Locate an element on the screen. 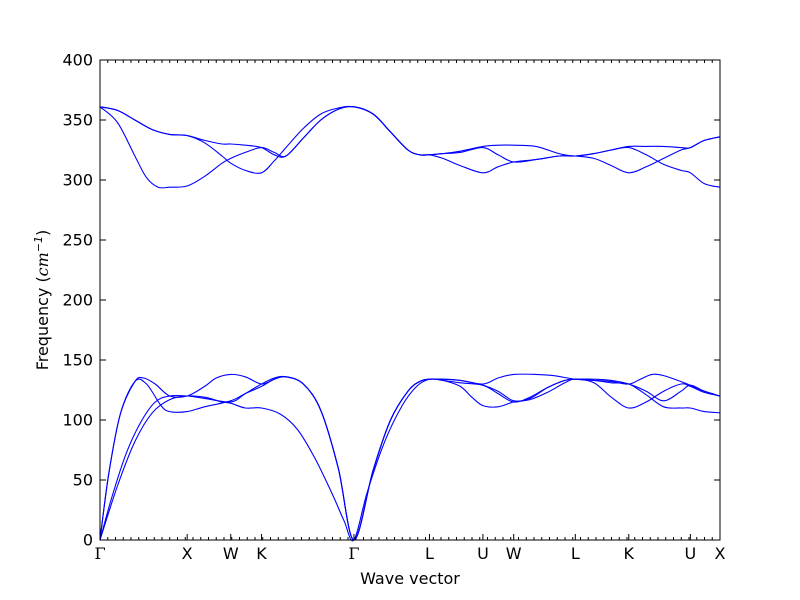 The height and width of the screenshot is (600, 800). y-axis-title: Frequency (cm−1) is located at coordinates (42, 300).